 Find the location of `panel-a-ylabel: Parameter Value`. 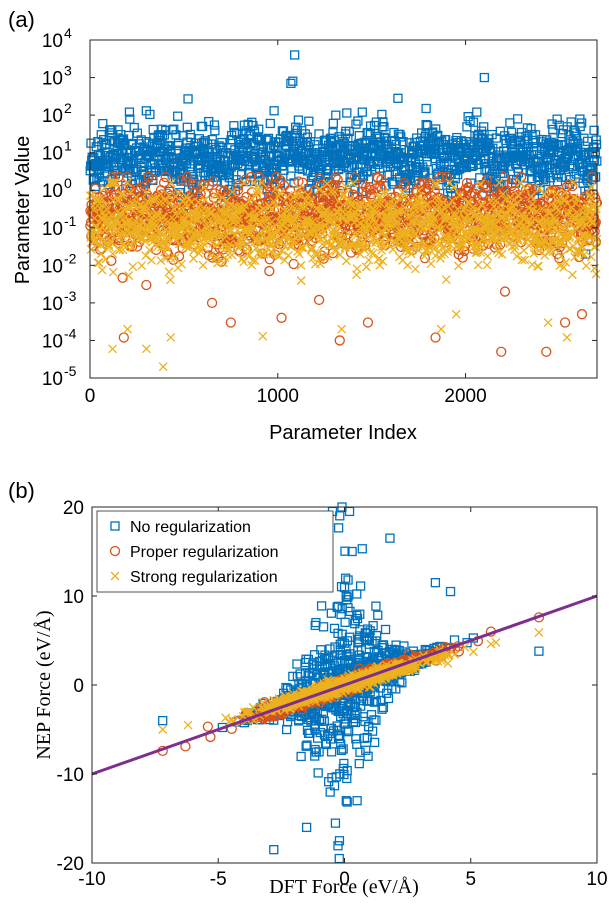

panel-a-ylabel: Parameter Value is located at coordinates (23, 210).